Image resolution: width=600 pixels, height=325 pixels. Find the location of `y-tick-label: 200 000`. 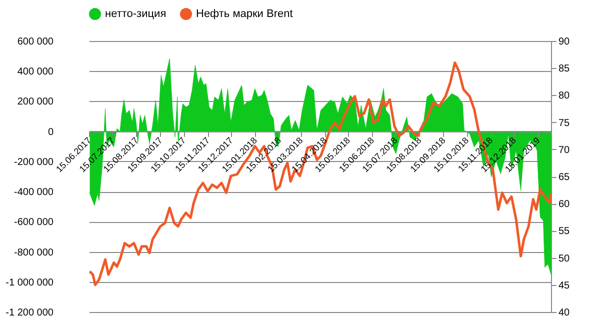

y-tick-label: 200 000 is located at coordinates (35, 102).